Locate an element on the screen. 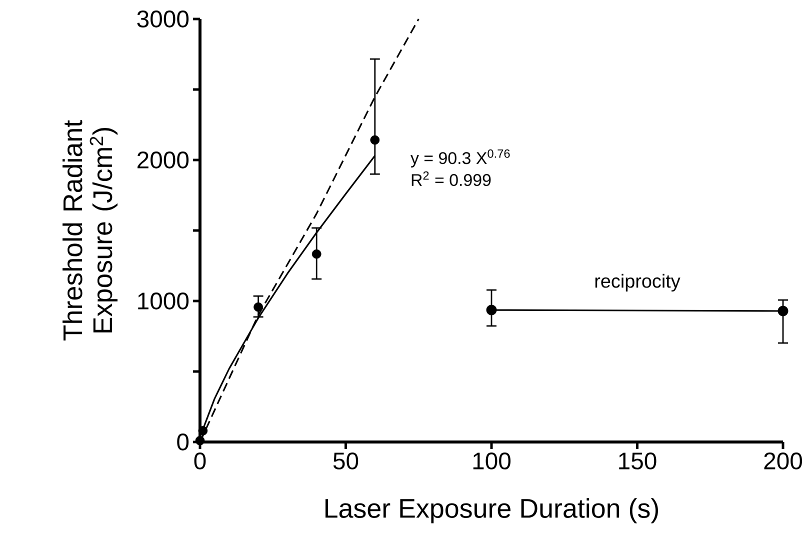 The width and height of the screenshot is (808, 548). y-tick-label: 0 is located at coordinates (183, 442).